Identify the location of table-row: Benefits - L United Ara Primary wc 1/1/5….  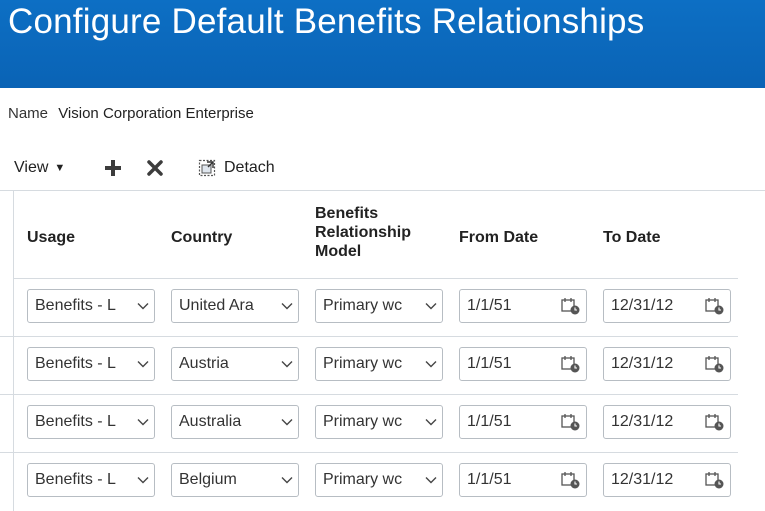
(369, 308).